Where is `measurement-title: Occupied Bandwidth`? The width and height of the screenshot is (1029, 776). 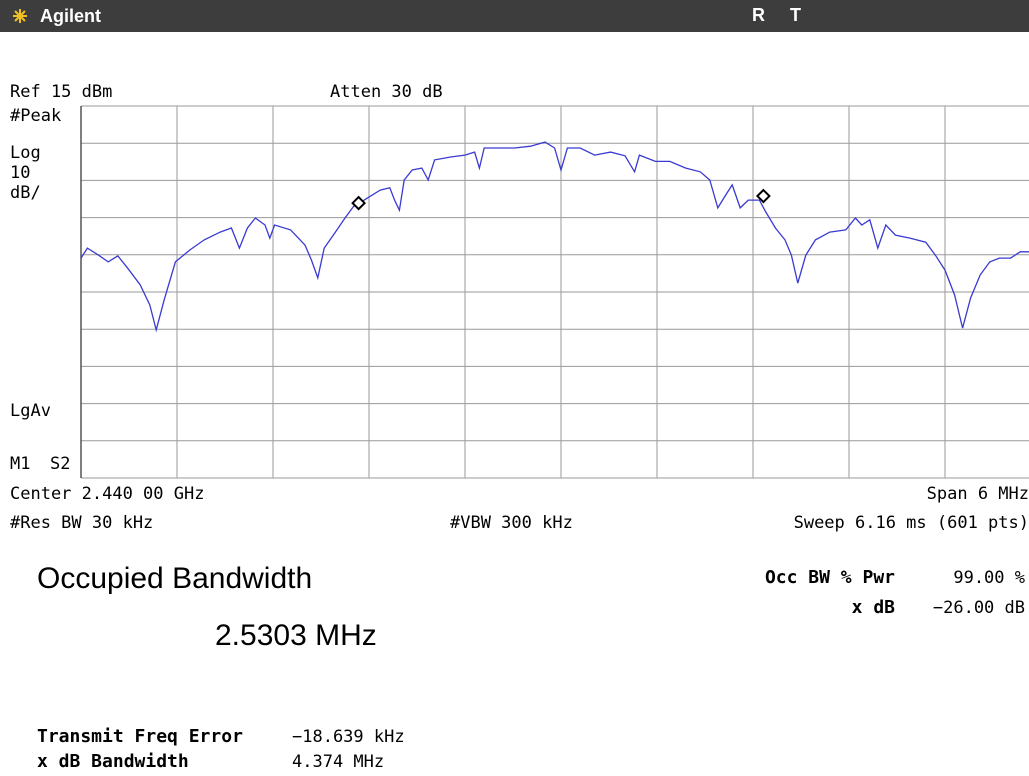 measurement-title: Occupied Bandwidth is located at coordinates (174, 578).